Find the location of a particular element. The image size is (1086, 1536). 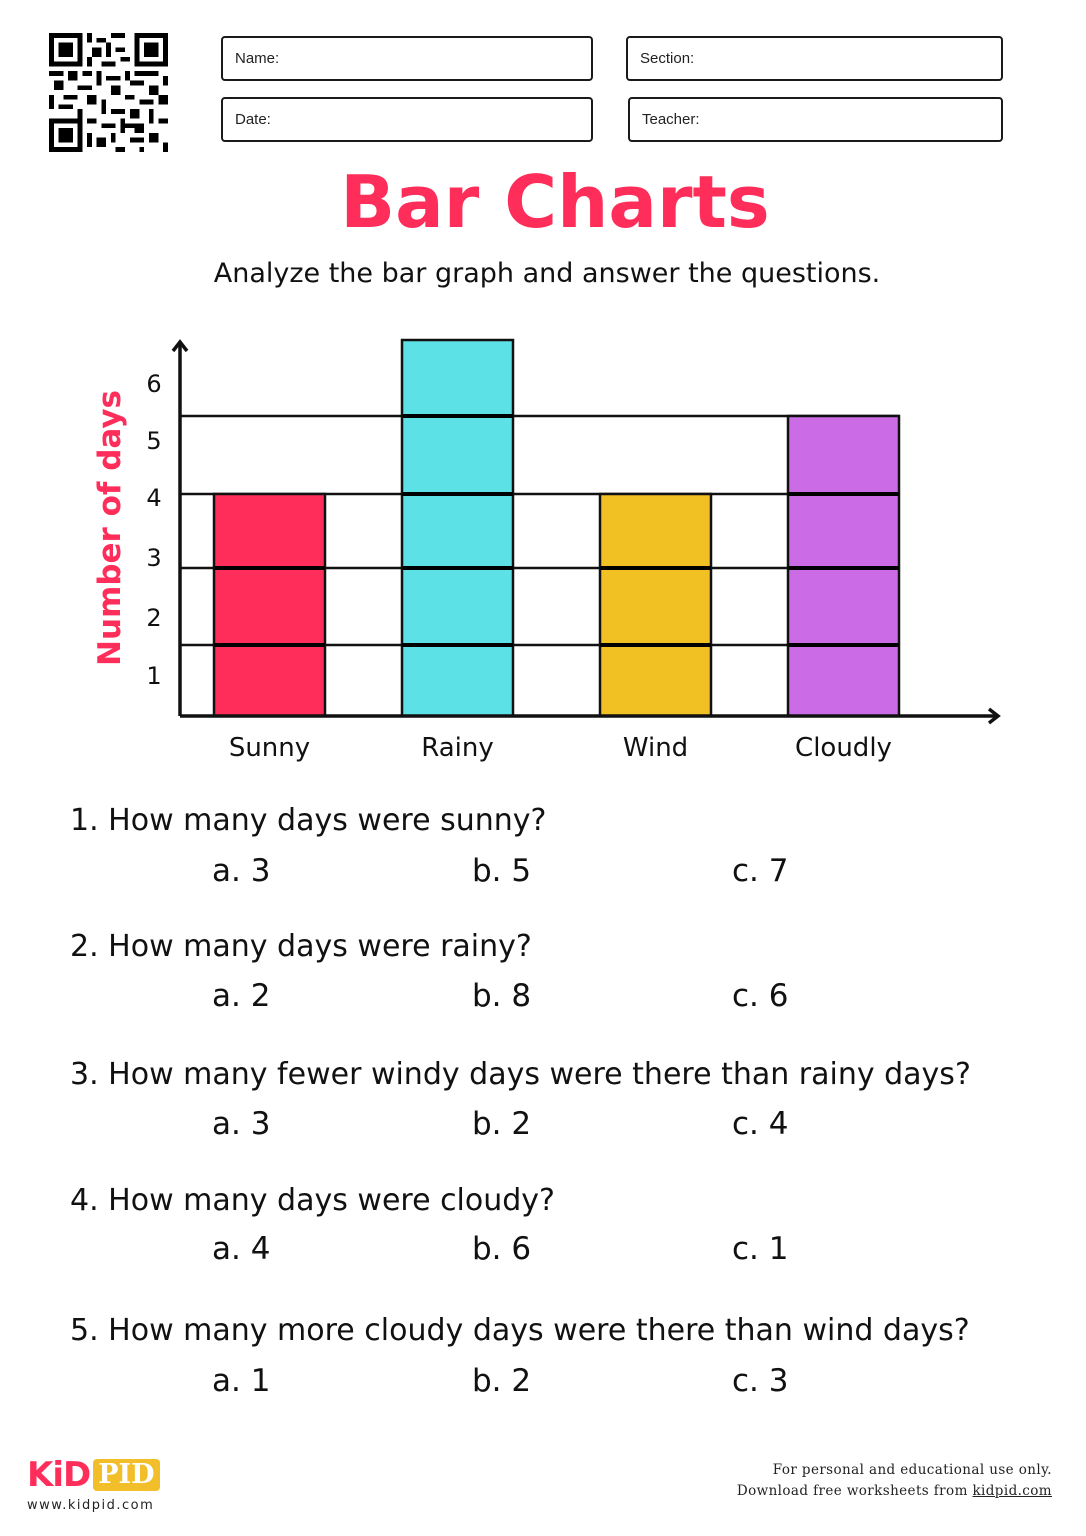

x-tick-label: Sunny is located at coordinates (269, 748).